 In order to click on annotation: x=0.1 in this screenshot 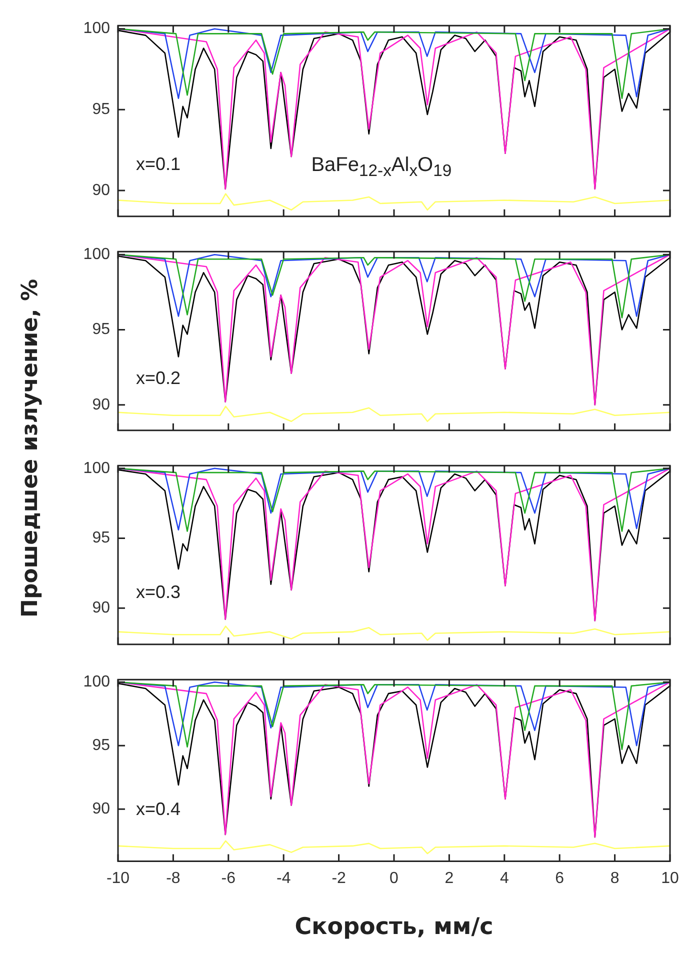, I will do `click(158, 165)`.